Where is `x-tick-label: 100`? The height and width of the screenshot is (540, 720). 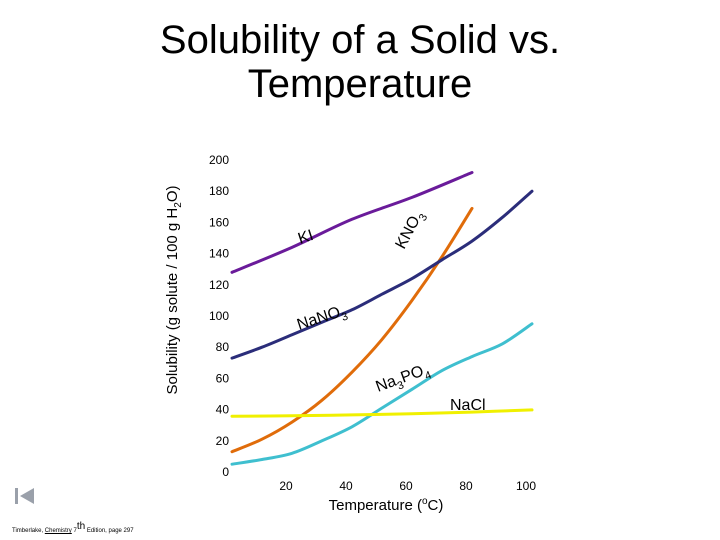
x-tick-label: 100 is located at coordinates (526, 486).